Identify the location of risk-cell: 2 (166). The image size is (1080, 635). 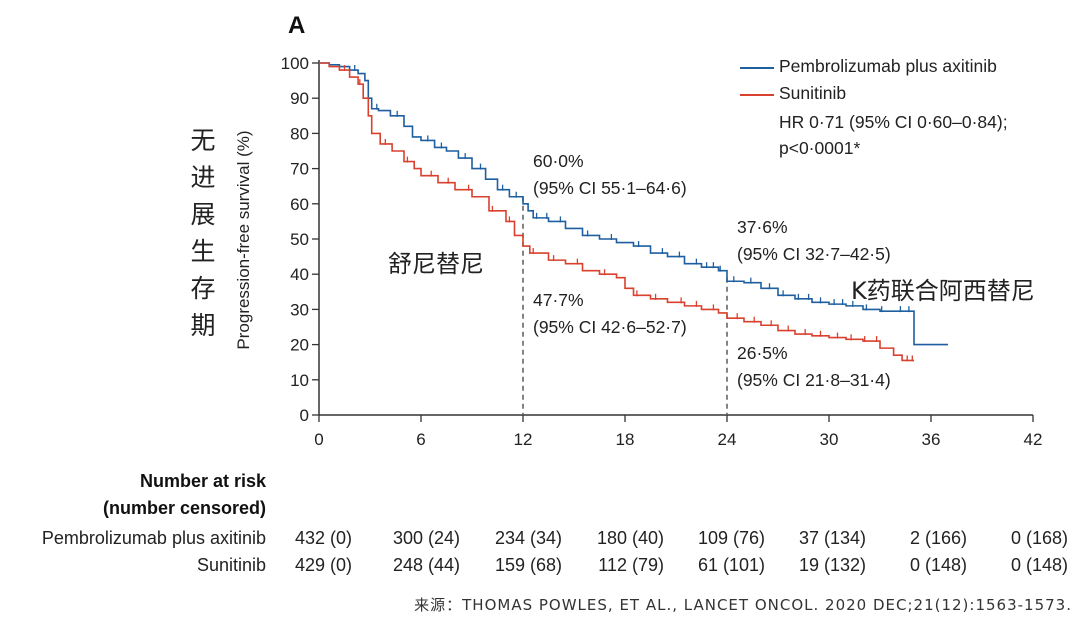
(938, 538).